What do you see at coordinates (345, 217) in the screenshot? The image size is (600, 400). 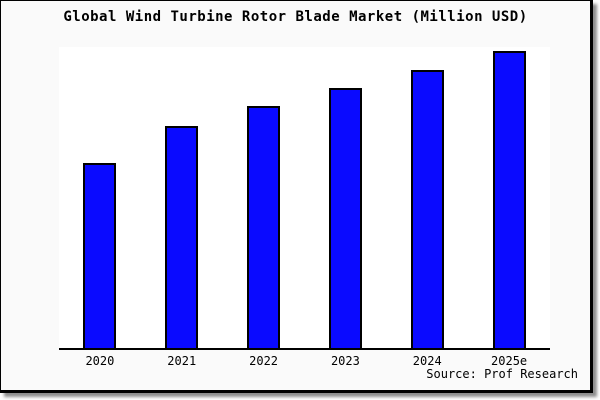 I see `bar-2023` at bounding box center [345, 217].